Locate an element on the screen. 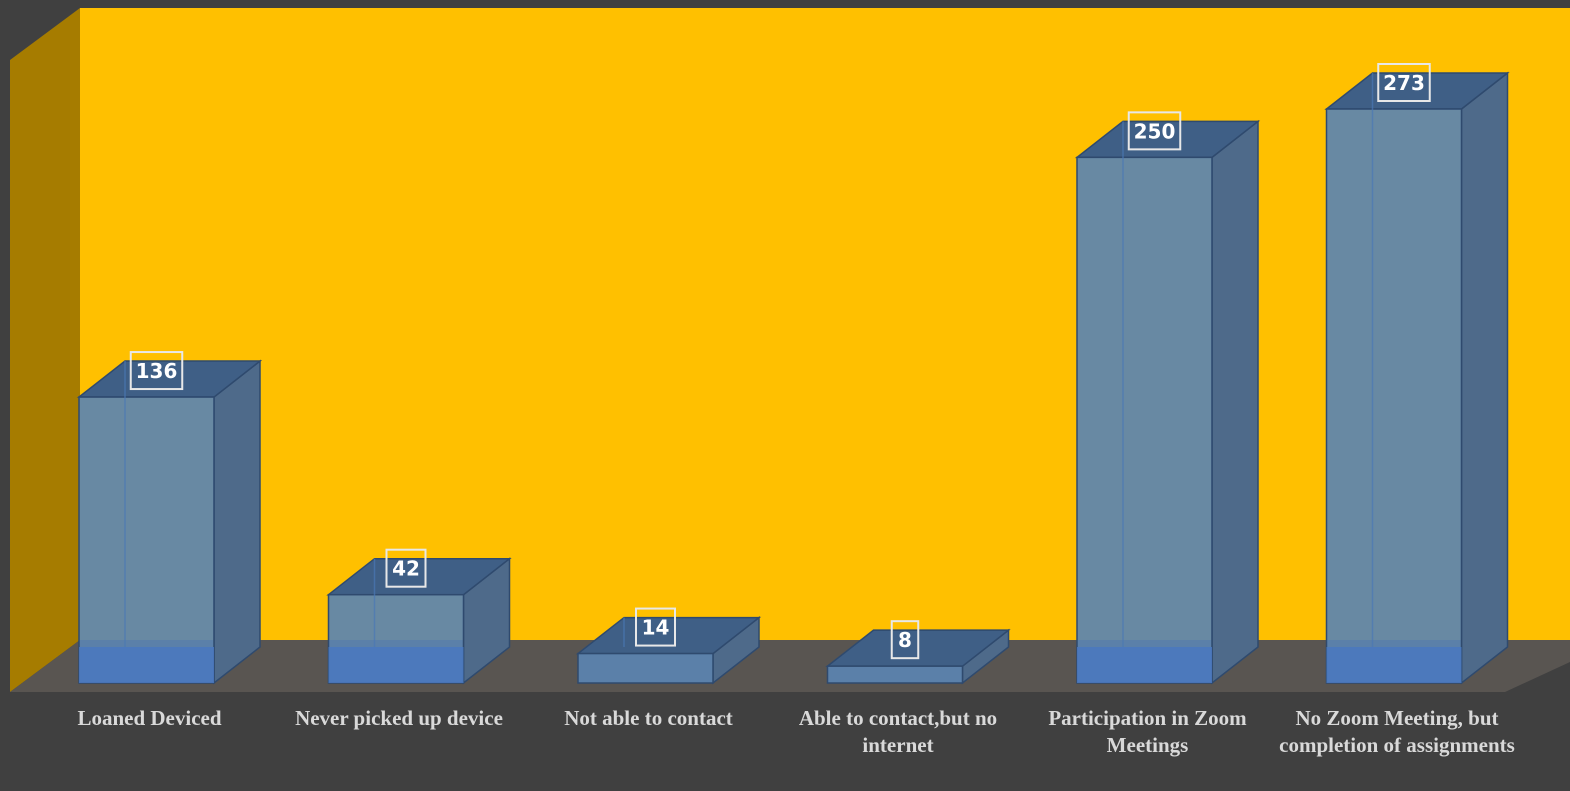 This screenshot has height=791, width=1570. category-label: Able to contact,but no internet is located at coordinates (898, 731).